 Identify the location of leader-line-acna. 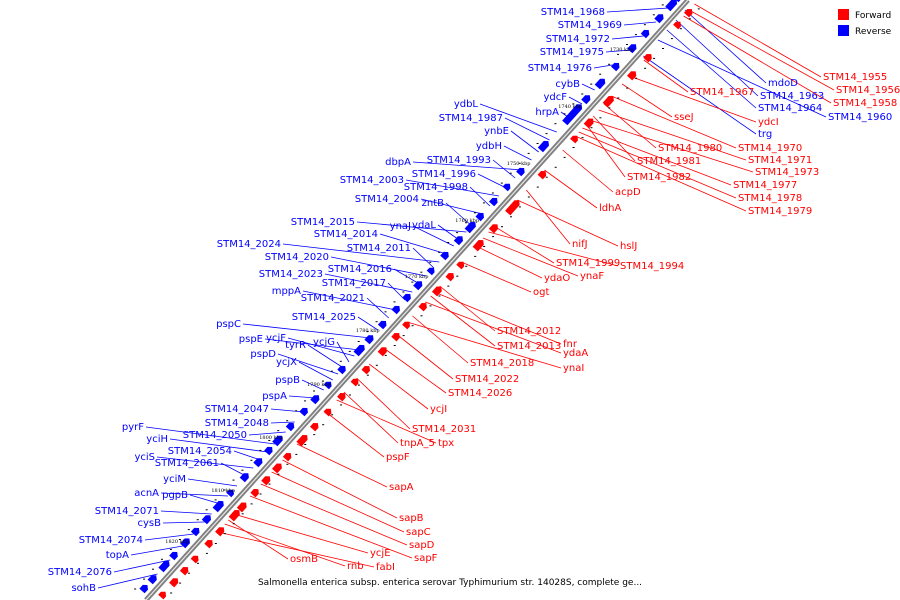
(194, 494).